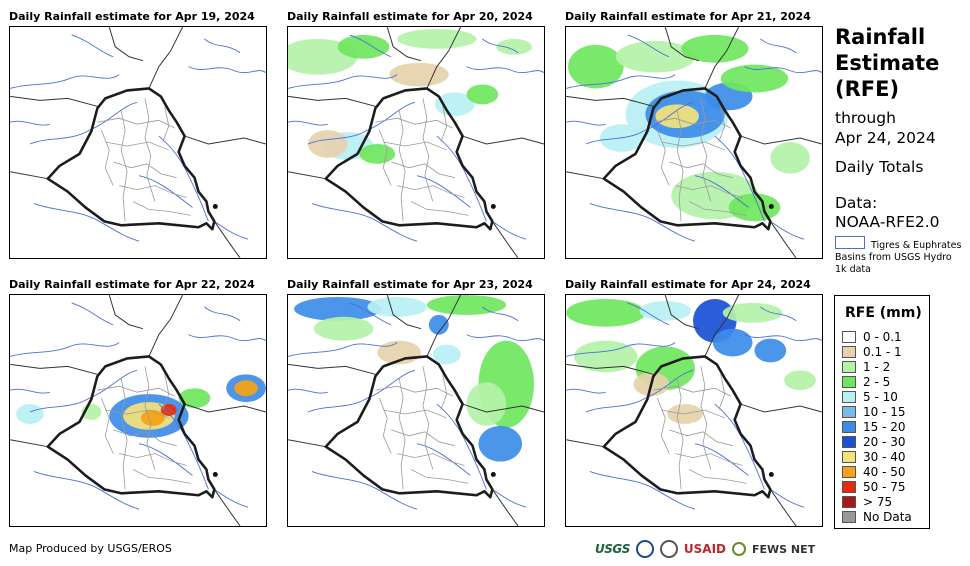 The height and width of the screenshot is (566, 970). What do you see at coordinates (874, 487) in the screenshot?
I see `legend-item: 50 - 75` at bounding box center [874, 487].